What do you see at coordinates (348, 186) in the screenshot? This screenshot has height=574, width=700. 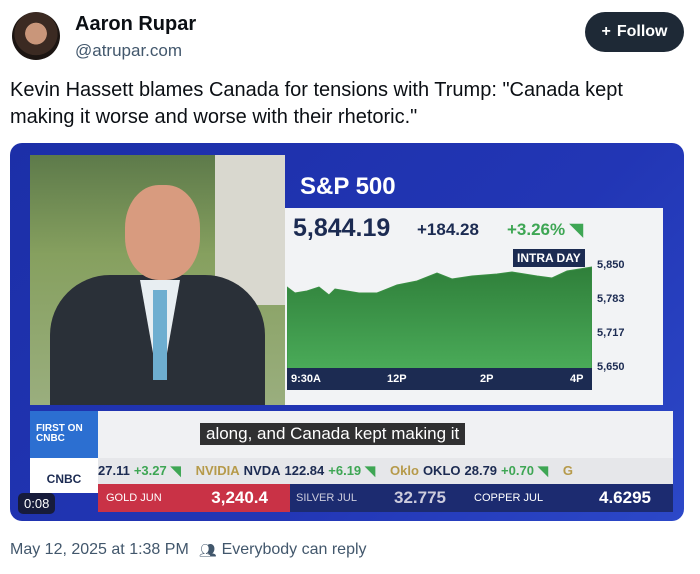 I see `index-name: S&P 500` at bounding box center [348, 186].